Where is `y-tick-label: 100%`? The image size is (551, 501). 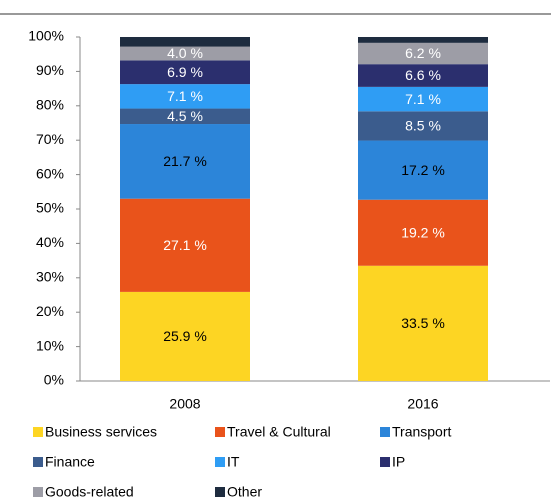
y-tick-label: 100% is located at coordinates (46, 36).